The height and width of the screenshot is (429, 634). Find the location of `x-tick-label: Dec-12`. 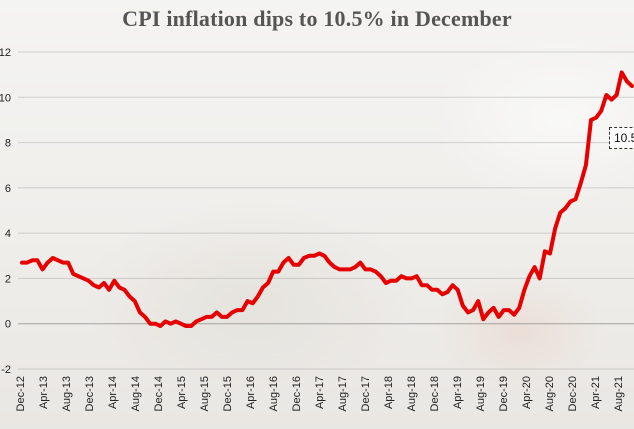

x-tick-label: Dec-12 is located at coordinates (21, 393).